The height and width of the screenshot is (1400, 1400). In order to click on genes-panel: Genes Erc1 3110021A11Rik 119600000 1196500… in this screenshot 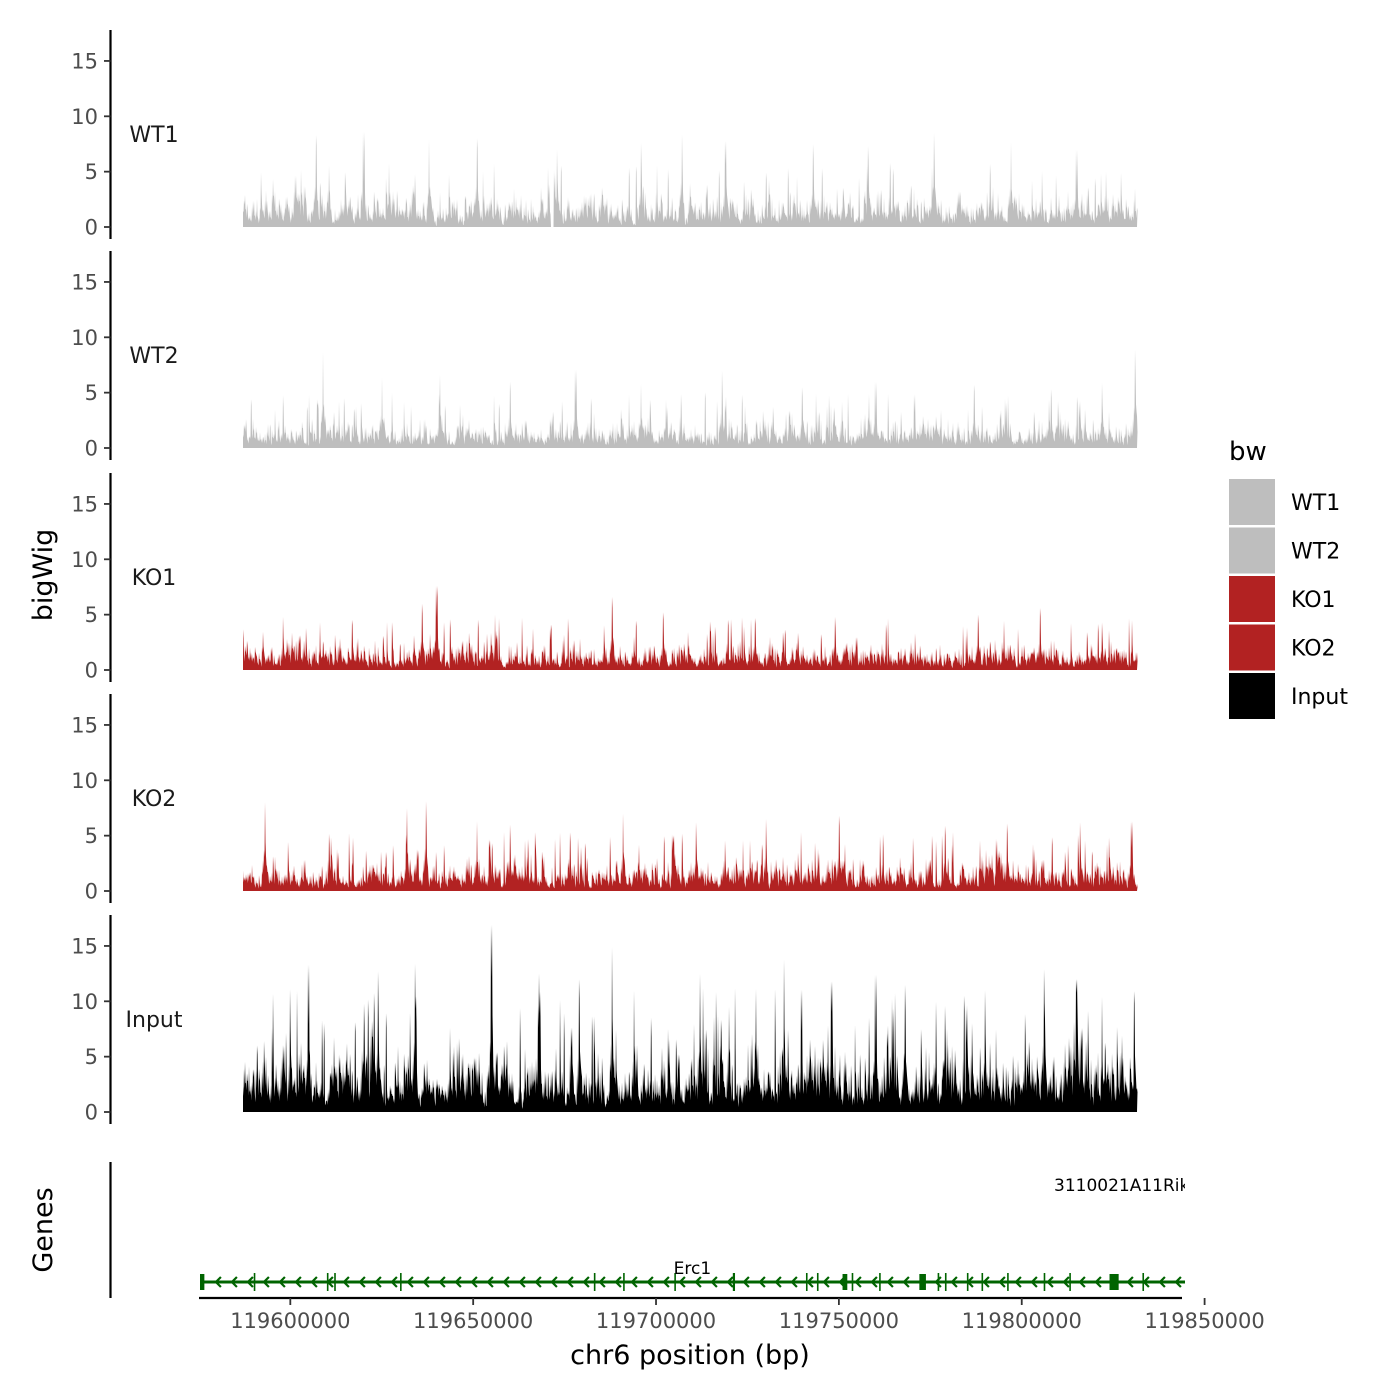, I will do `click(646, 1247)`.